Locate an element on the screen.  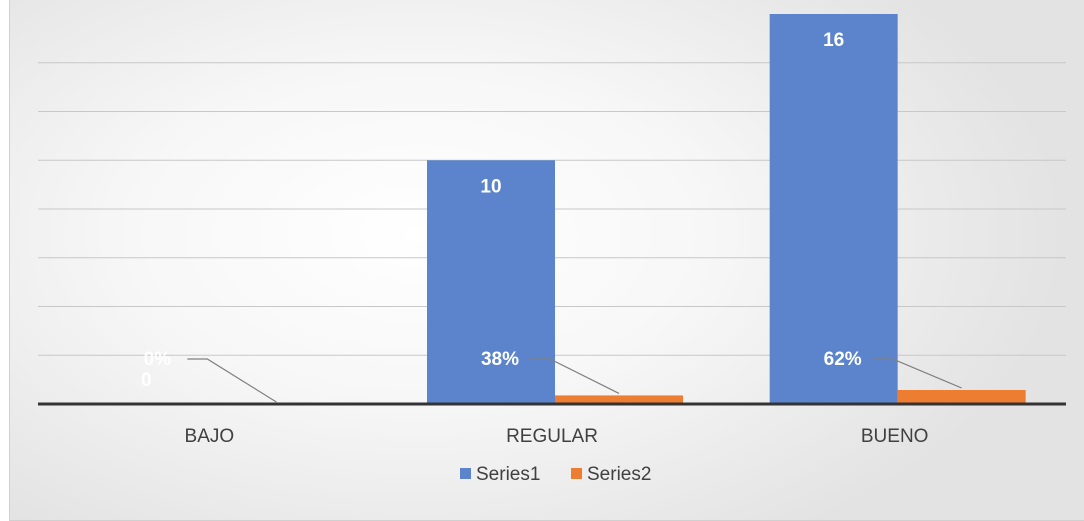
data-label-series2-regular: 38% is located at coordinates (500, 359).